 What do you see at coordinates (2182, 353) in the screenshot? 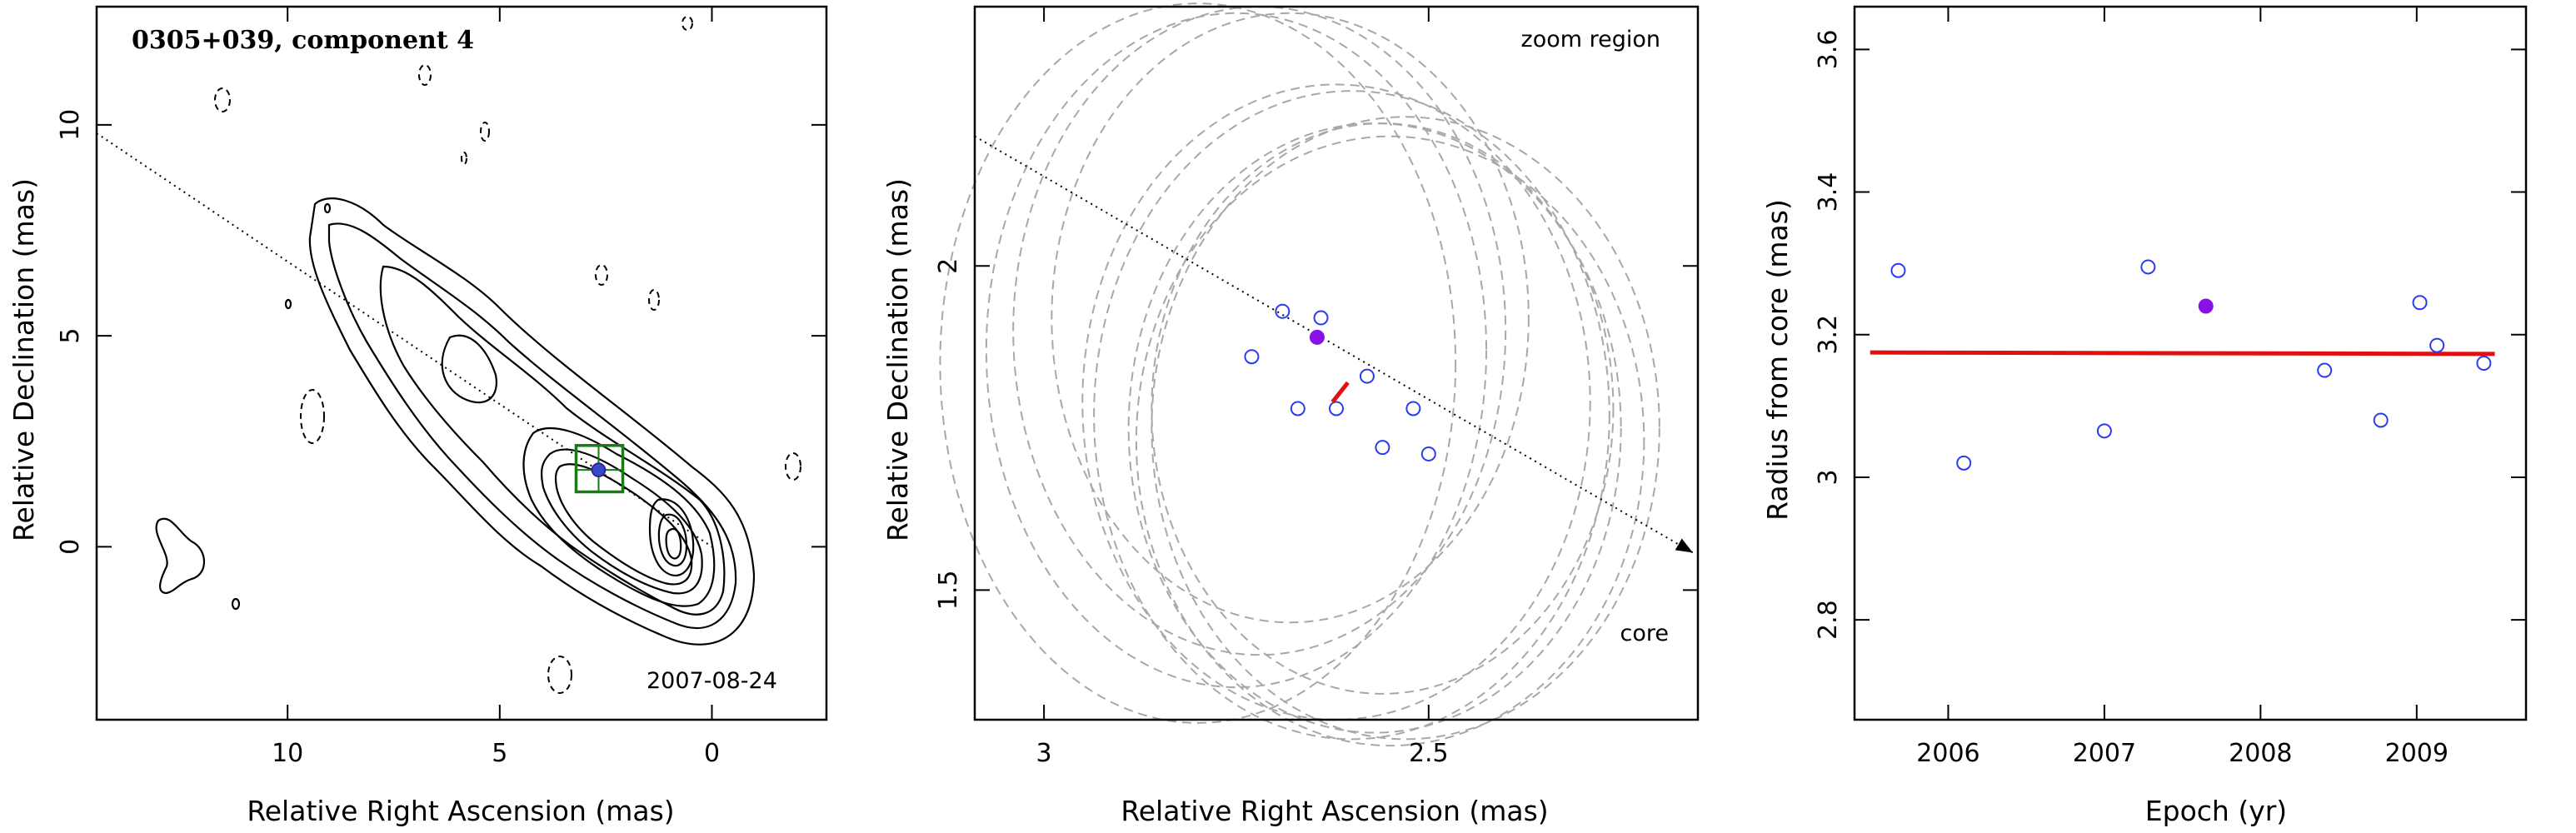
I see `fit-line` at bounding box center [2182, 353].